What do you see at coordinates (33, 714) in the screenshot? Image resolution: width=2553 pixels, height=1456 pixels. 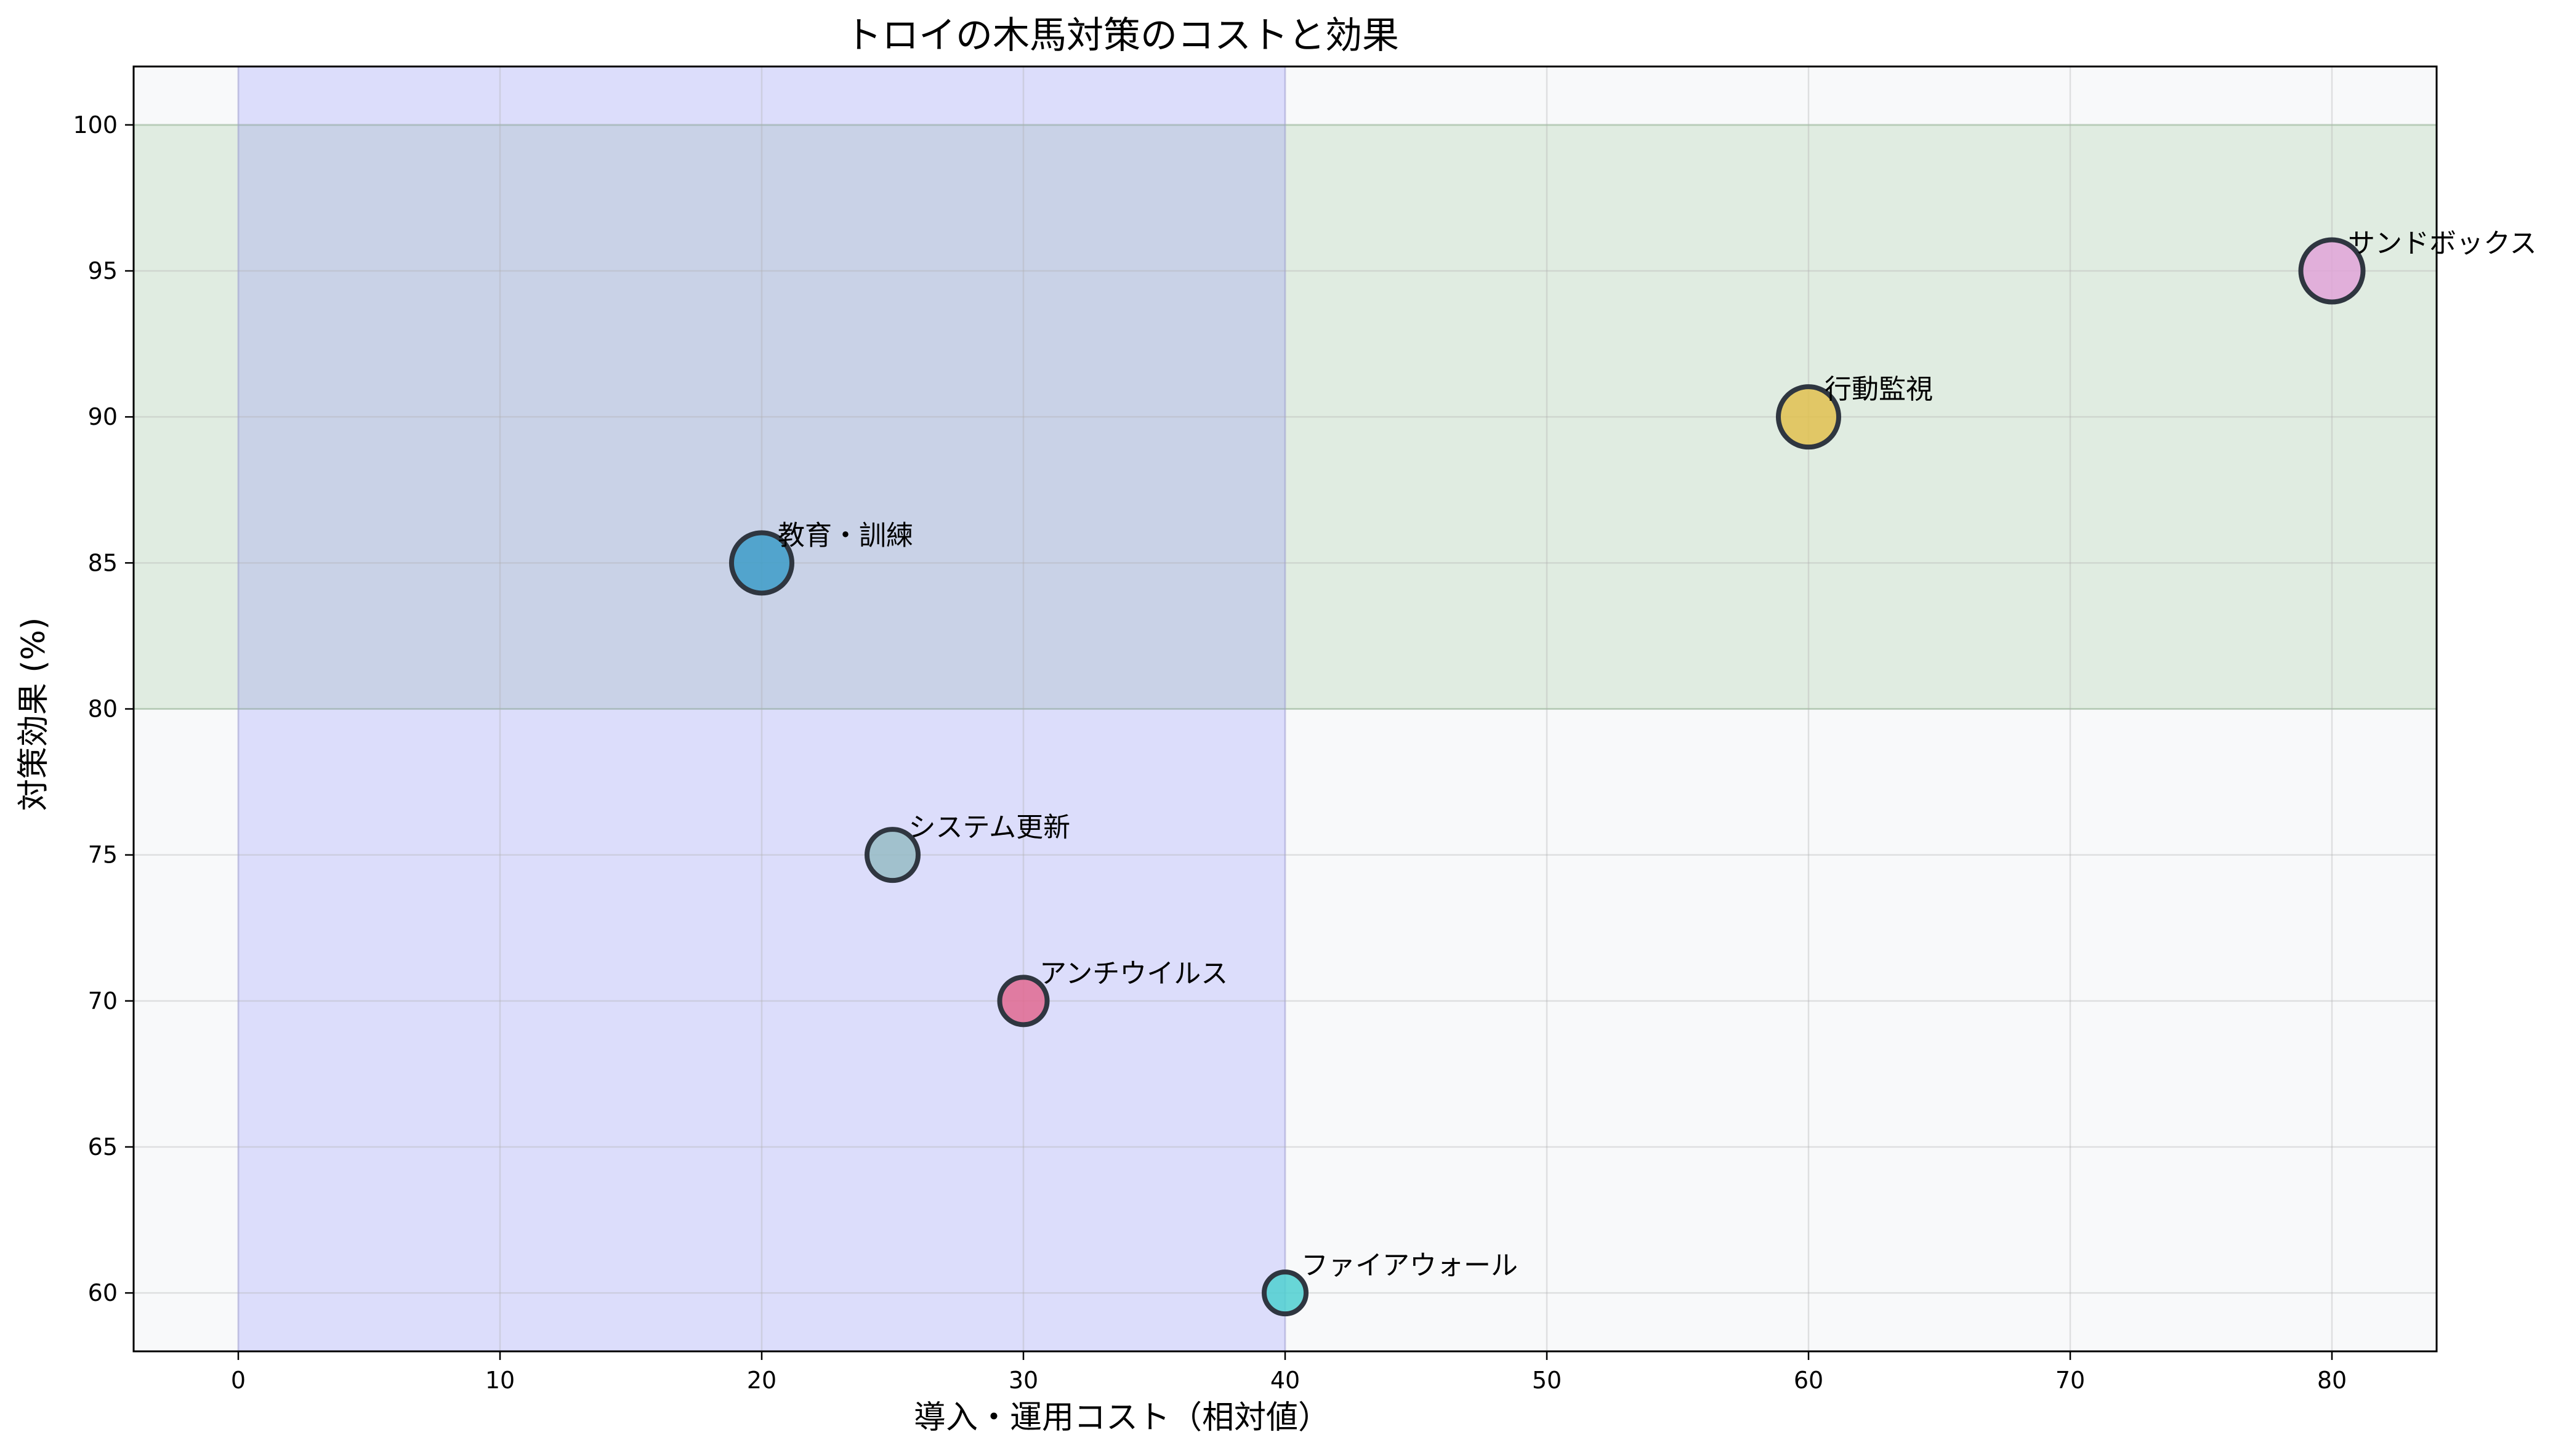 I see `y-axis-label: 対策効果 (%)` at bounding box center [33, 714].